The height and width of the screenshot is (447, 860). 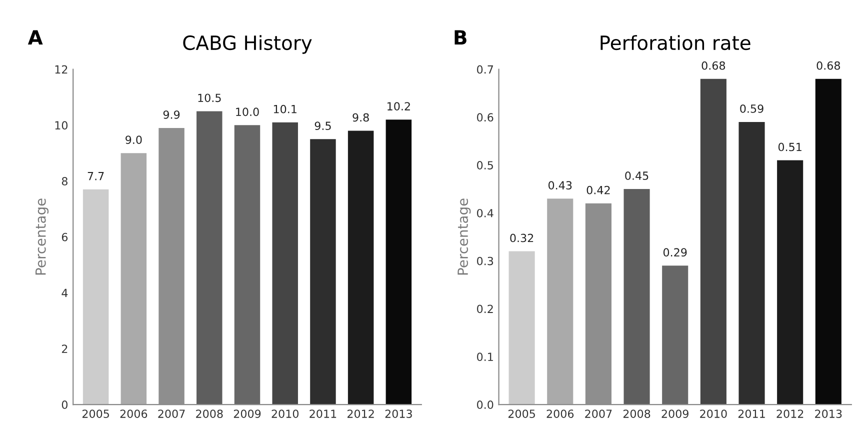 What do you see at coordinates (65, 293) in the screenshot?
I see `y-tick-label: 4` at bounding box center [65, 293].